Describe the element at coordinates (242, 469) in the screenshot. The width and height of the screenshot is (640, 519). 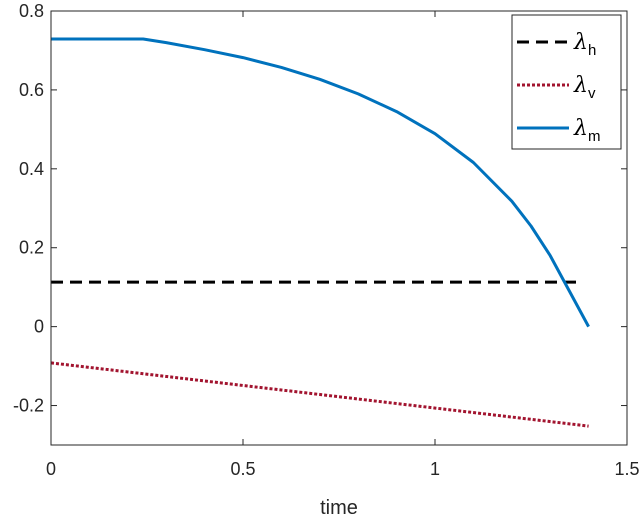
I see `x-tick-label: 0.5` at that location.